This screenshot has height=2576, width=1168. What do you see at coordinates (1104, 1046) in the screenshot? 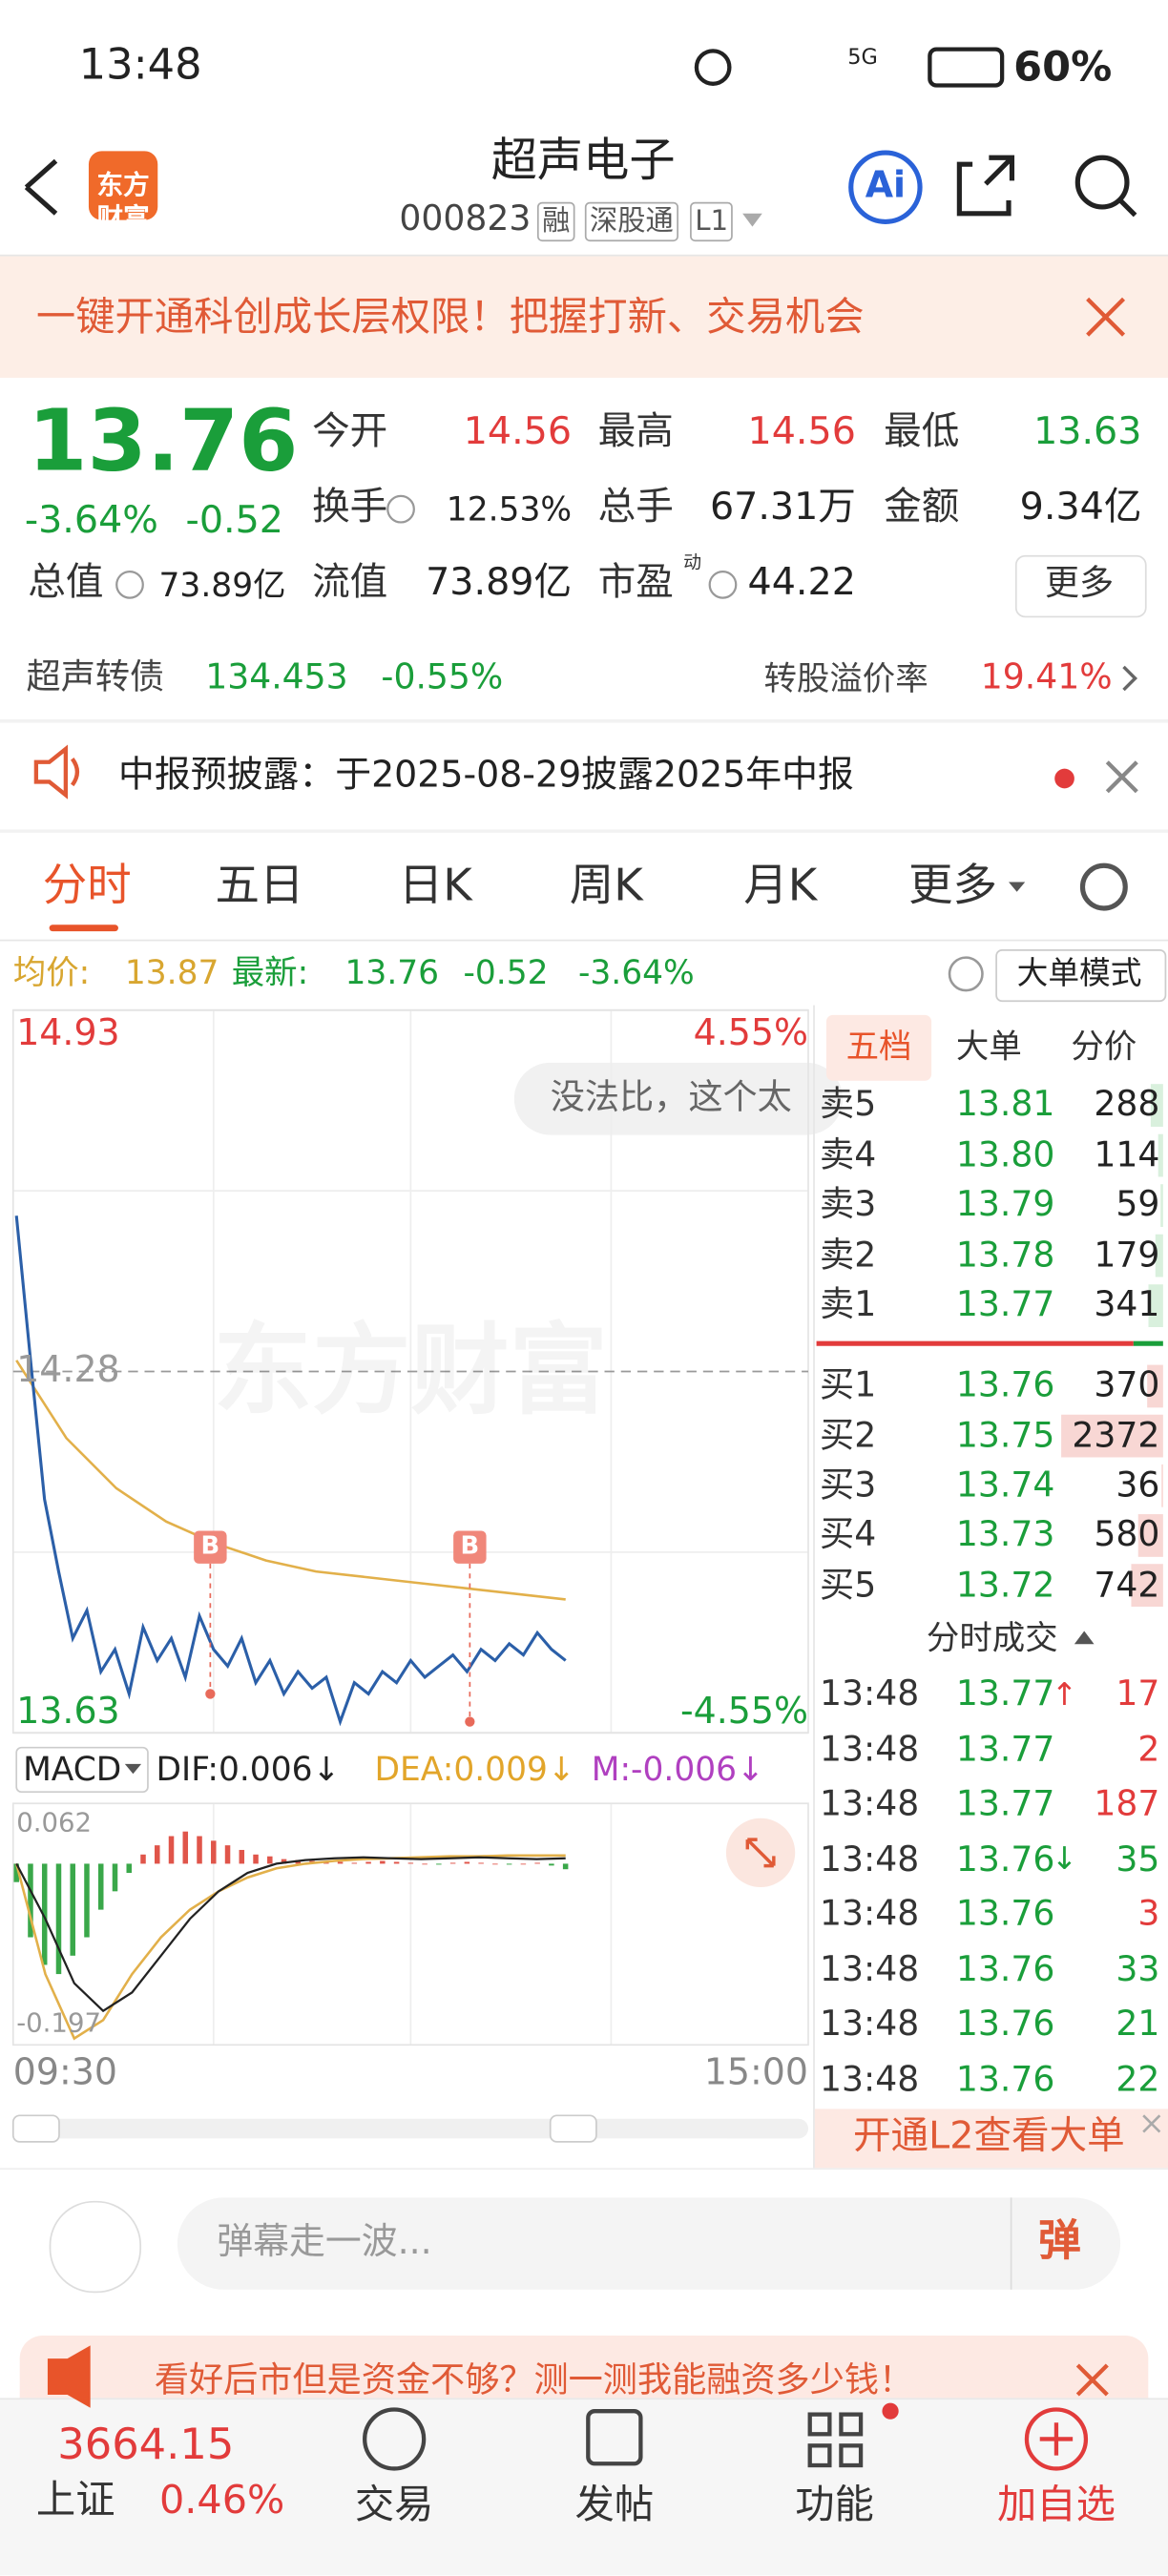
I see `book-tab: 分价` at bounding box center [1104, 1046].